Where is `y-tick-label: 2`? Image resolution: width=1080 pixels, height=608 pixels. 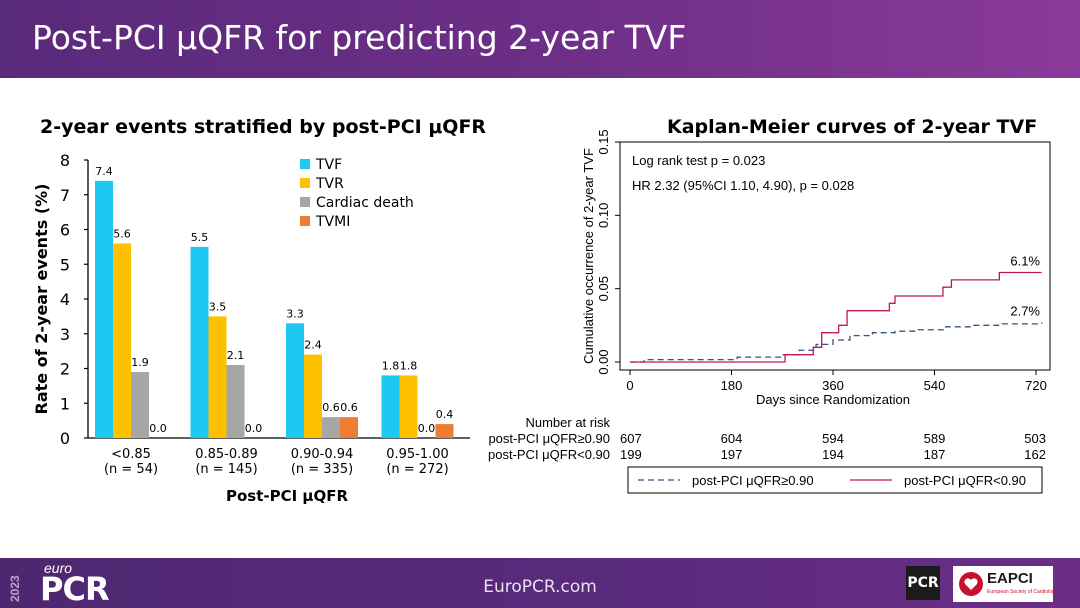 y-tick-label: 2 is located at coordinates (65, 369).